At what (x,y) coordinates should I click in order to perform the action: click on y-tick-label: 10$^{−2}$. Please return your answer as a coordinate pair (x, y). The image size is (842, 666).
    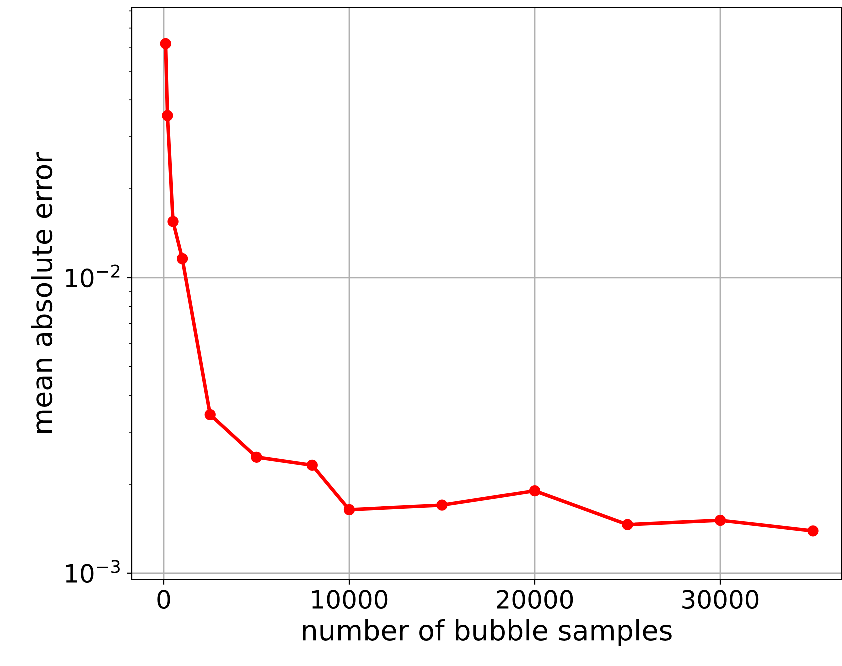
    Looking at the image, I should click on (93, 276).